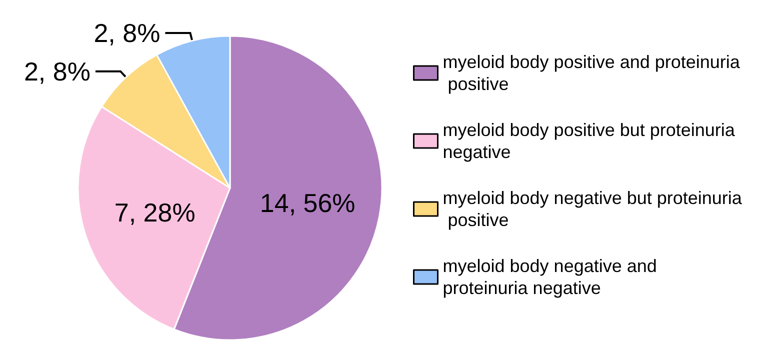 Image resolution: width=760 pixels, height=350 pixels. What do you see at coordinates (552, 277) in the screenshot?
I see `legend-label: myeloid body negative and proteinuria negative` at bounding box center [552, 277].